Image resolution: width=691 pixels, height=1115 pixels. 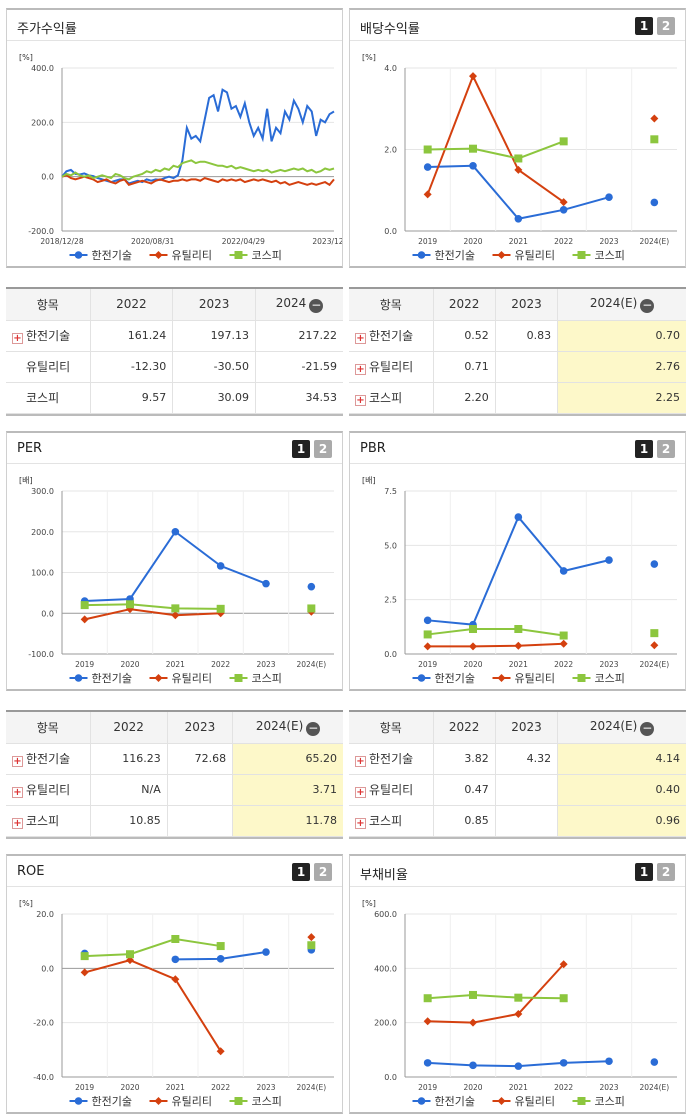 What do you see at coordinates (464, 790) in the screenshot?
I see `table-cell: 0.47` at bounding box center [464, 790].